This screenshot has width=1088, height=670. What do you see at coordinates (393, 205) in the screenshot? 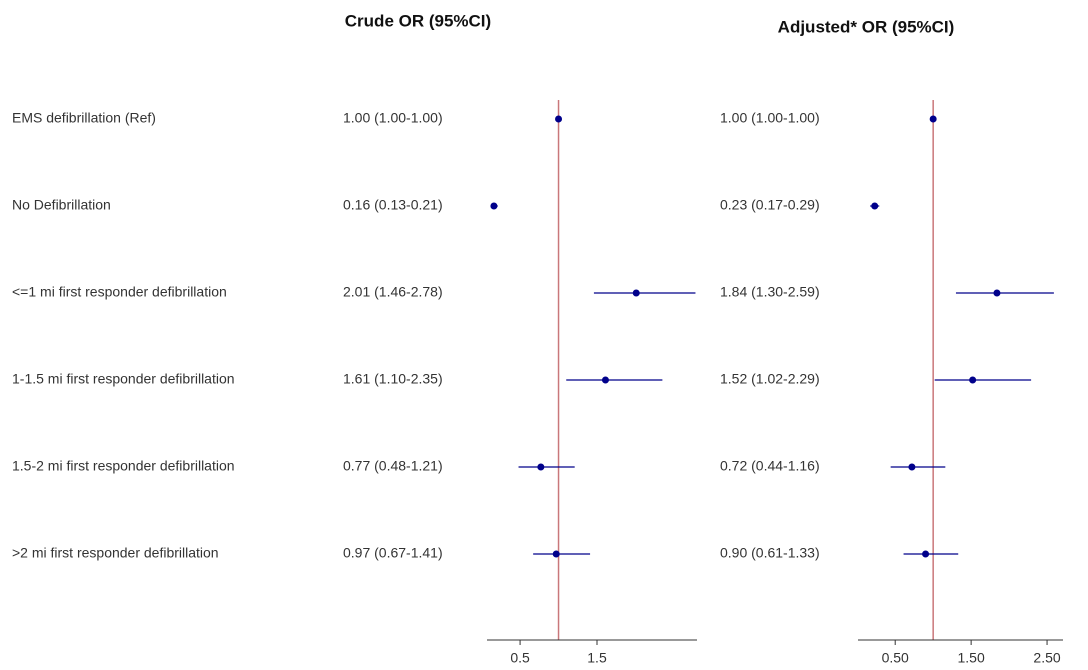
I see `value-label: 0.16 (0.13-0.21)` at bounding box center [393, 205].